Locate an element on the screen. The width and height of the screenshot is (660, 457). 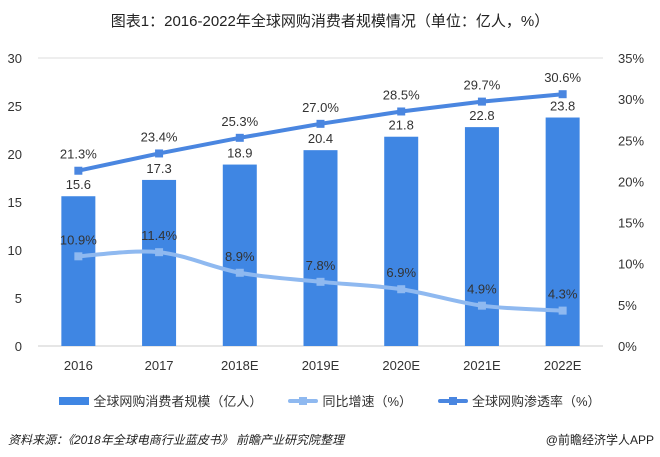
legend: 全球网购消费者规模（亿人） 同比增速（%） 全球网购渗透率（%） is located at coordinates (330, 400).